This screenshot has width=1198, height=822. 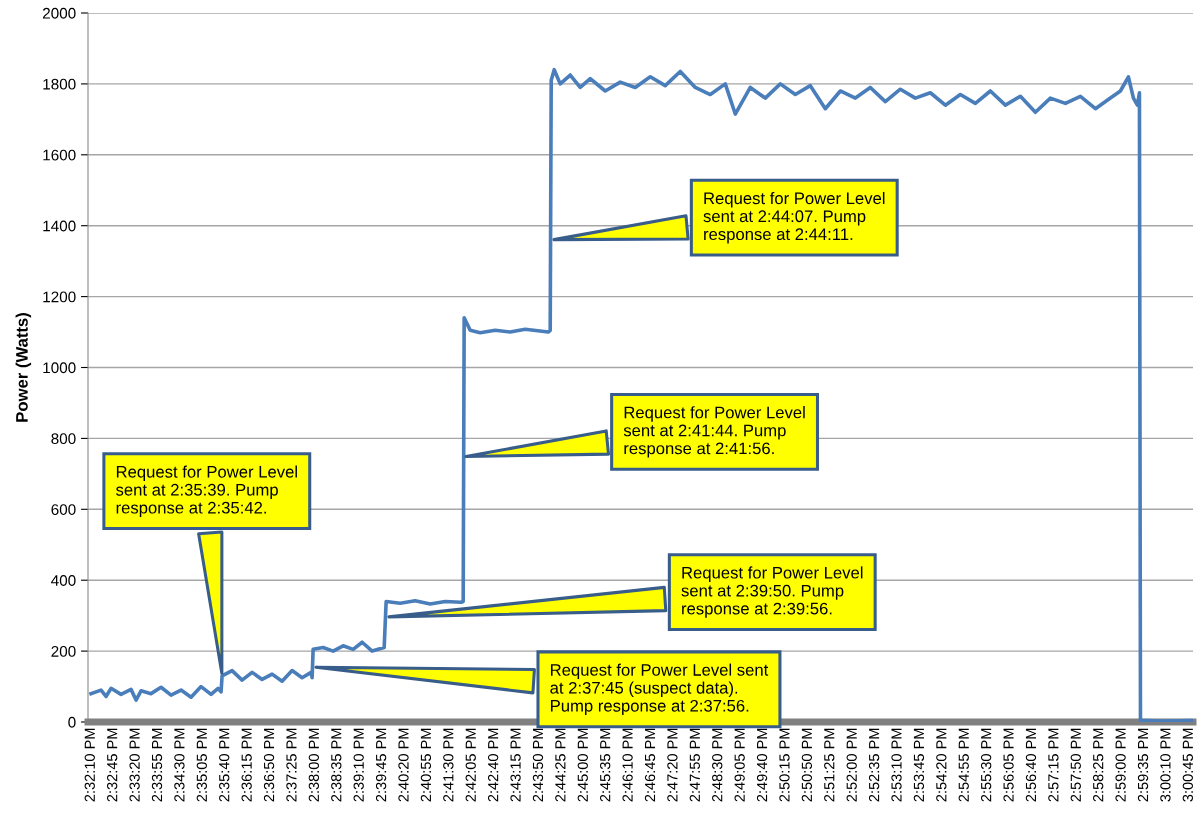 I want to click on x-tick-label: 2:40:55 PM, so click(x=426, y=765).